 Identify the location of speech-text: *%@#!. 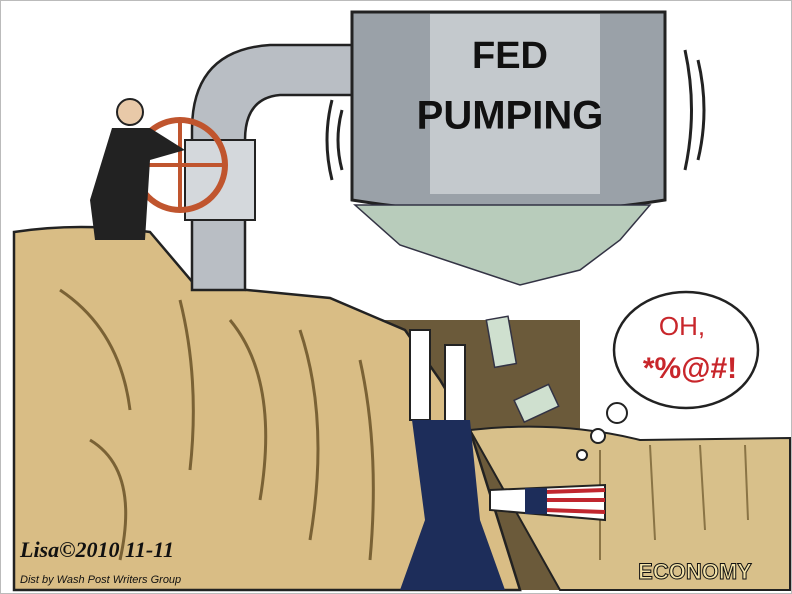
(690, 368).